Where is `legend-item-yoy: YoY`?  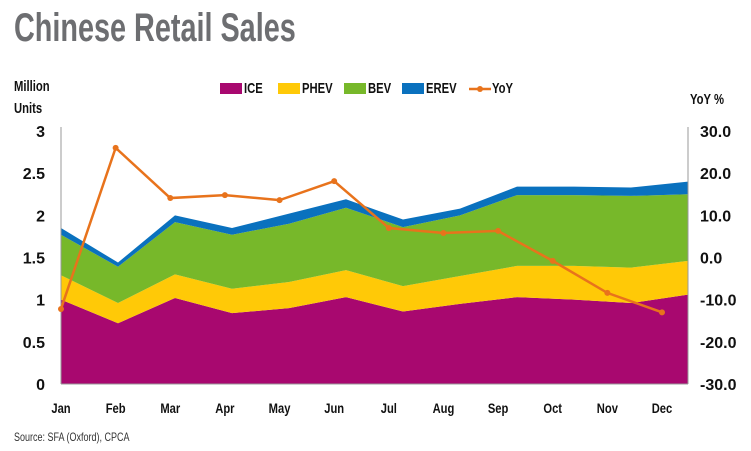
legend-item-yoy: YoY is located at coordinates (495, 88).